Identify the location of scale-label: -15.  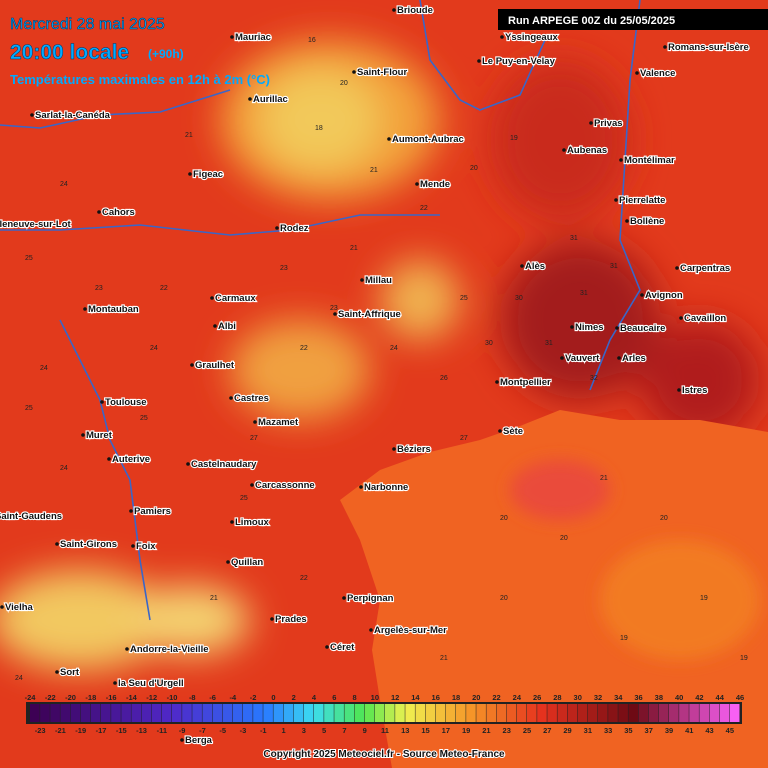
(121, 730).